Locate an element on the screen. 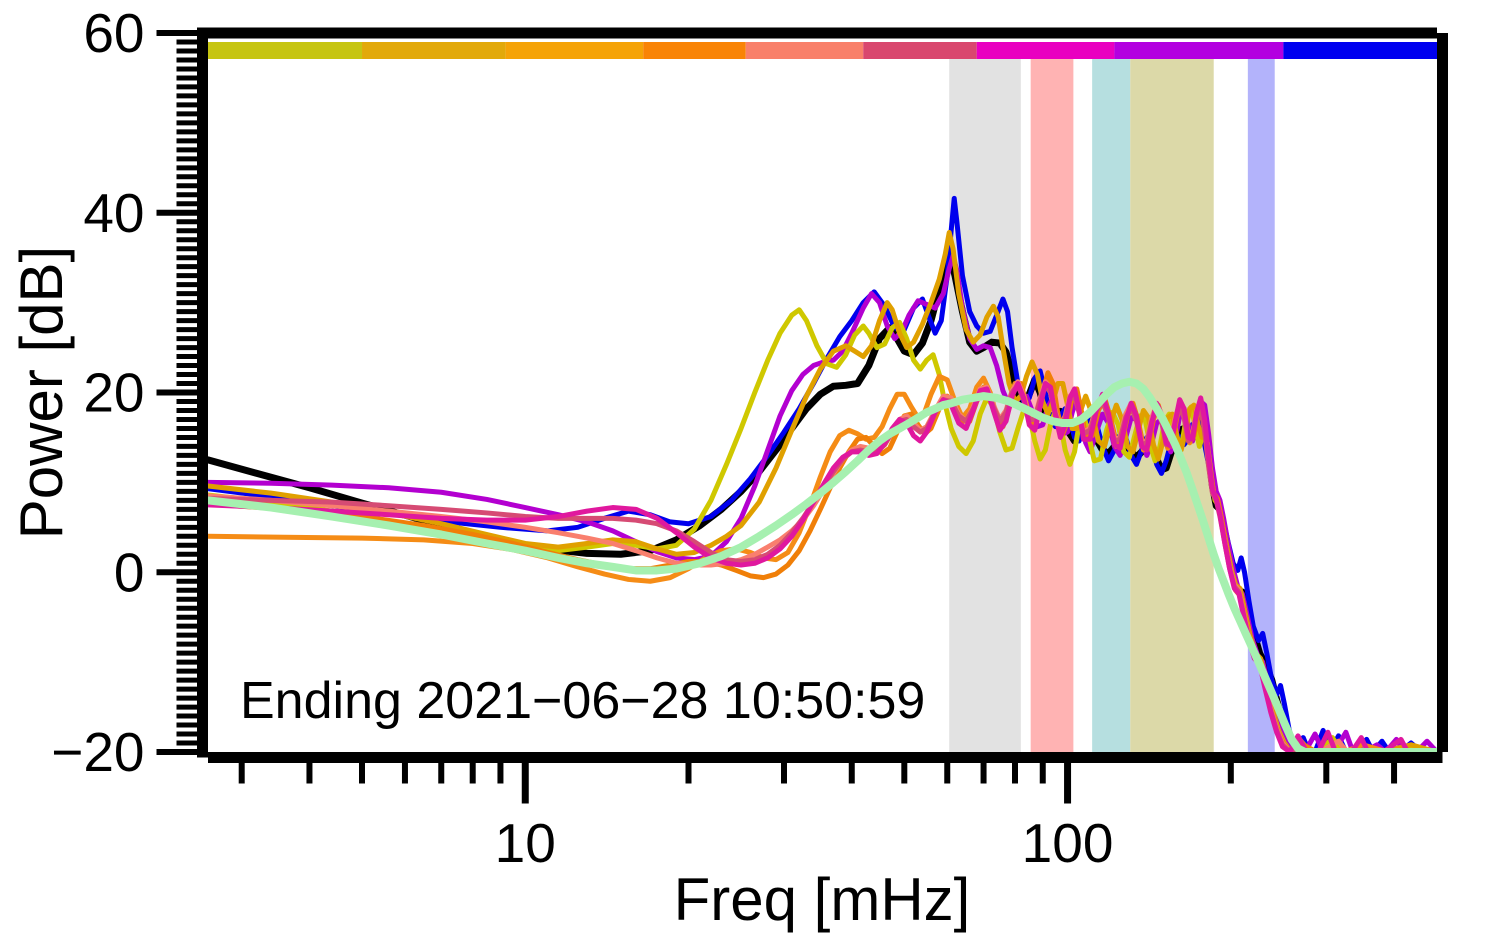 This screenshot has width=1494, height=952. x-axis-title: Freq [mHz] is located at coordinates (822, 899).